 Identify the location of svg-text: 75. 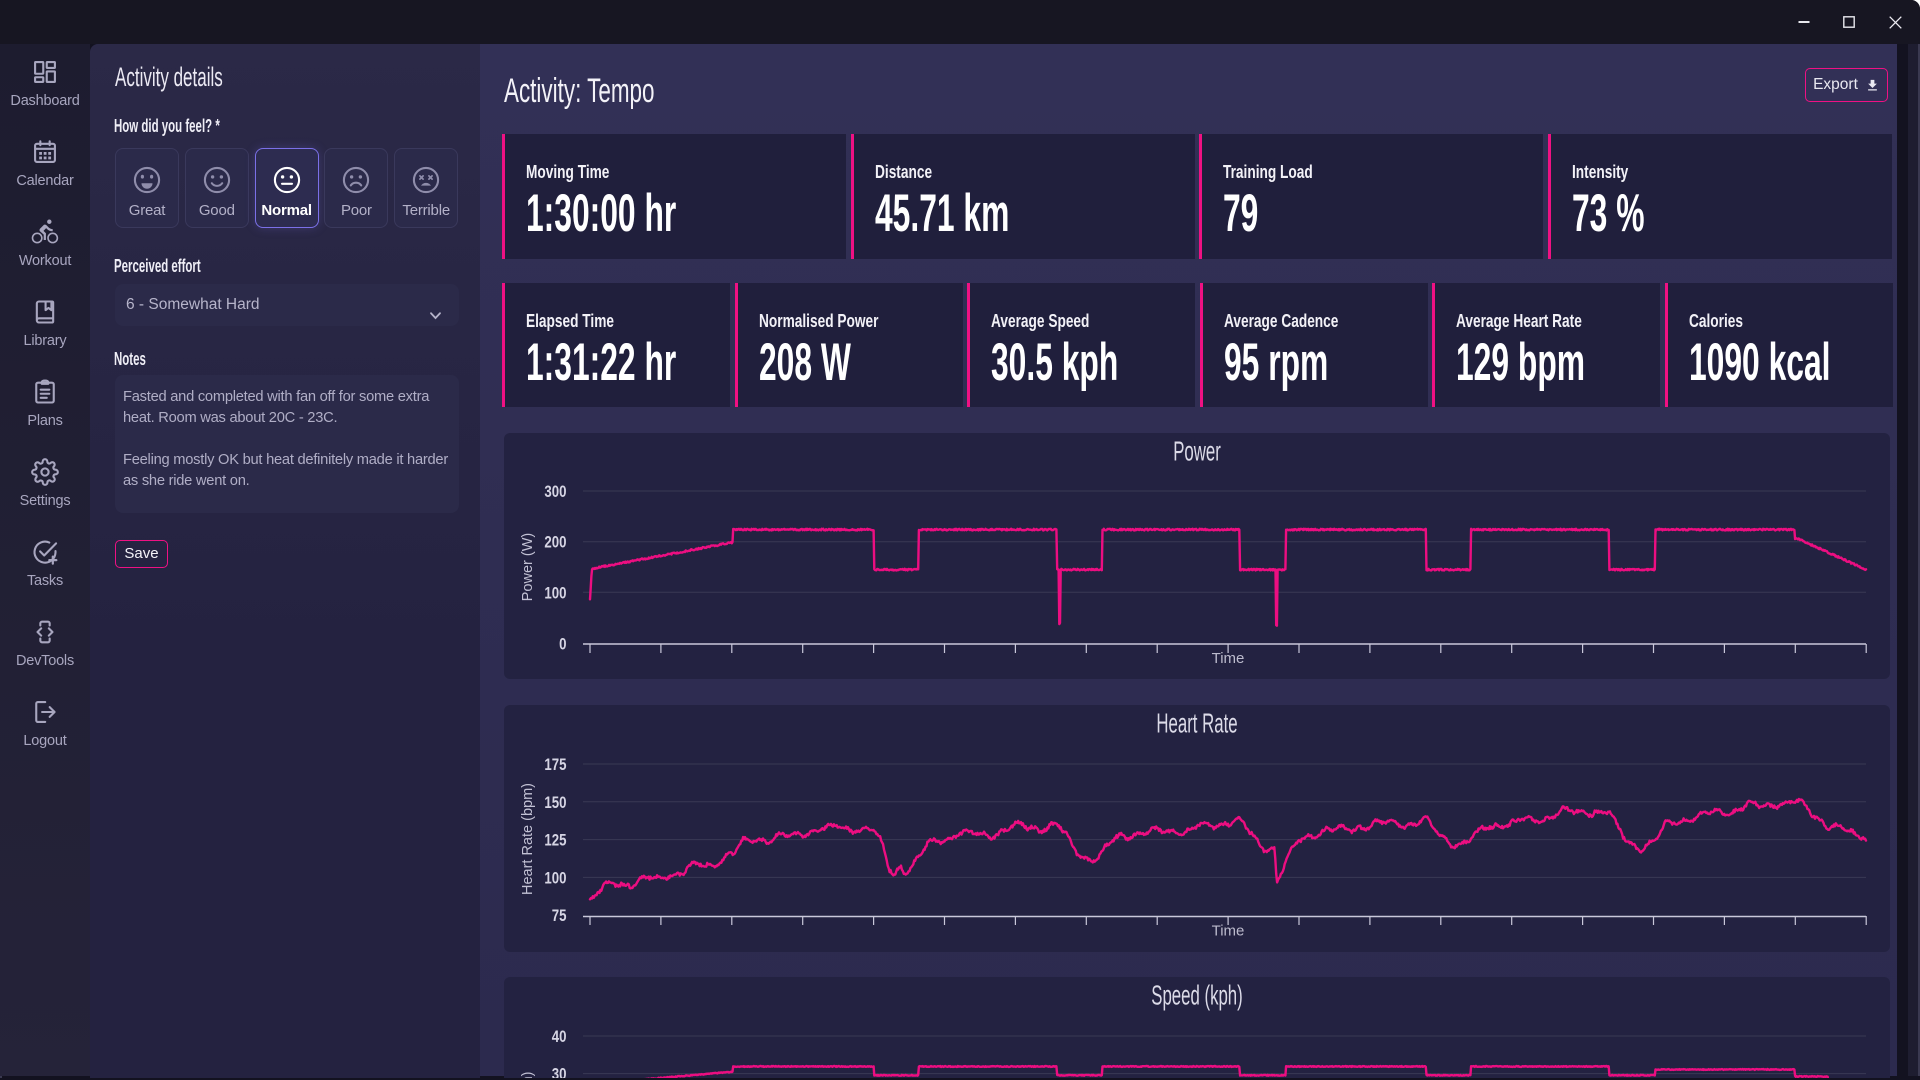
(559, 916).